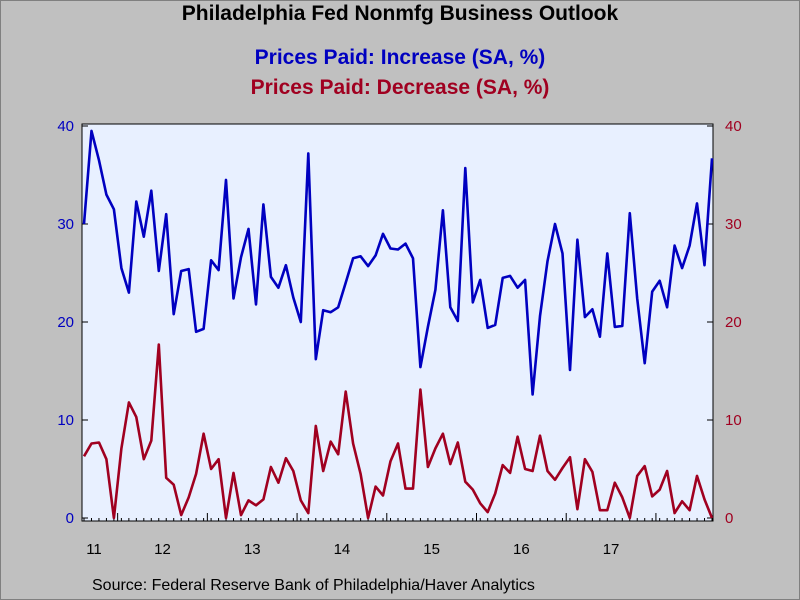  What do you see at coordinates (342, 549) in the screenshot?
I see `x-tick-label: 14` at bounding box center [342, 549].